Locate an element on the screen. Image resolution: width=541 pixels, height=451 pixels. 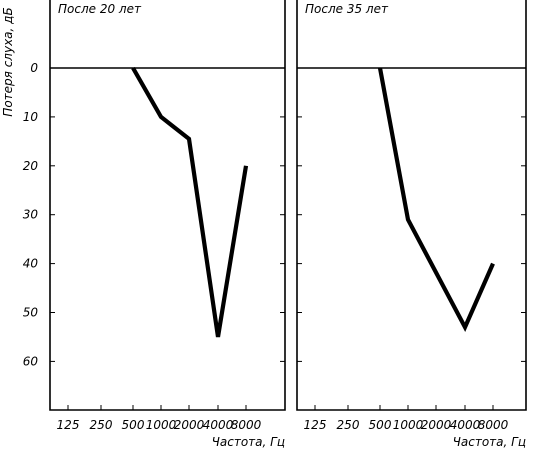
chart-title: После 35 лет is located at coordinates (347, 9).